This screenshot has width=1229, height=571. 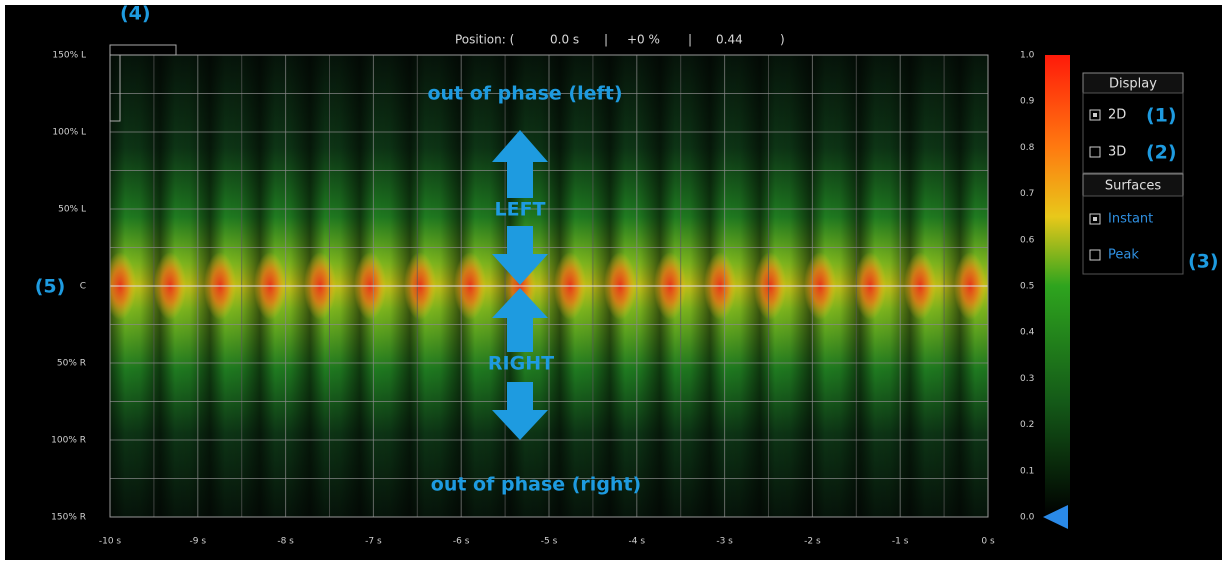 What do you see at coordinates (1117, 115) in the screenshot?
I see `option-label: 2D` at bounding box center [1117, 115].